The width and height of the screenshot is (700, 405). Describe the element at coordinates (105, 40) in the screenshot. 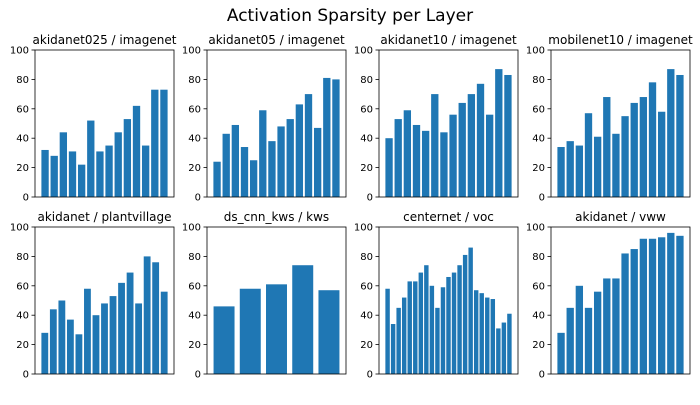

I see `panel-title: akidanet025 / imagenet` at that location.